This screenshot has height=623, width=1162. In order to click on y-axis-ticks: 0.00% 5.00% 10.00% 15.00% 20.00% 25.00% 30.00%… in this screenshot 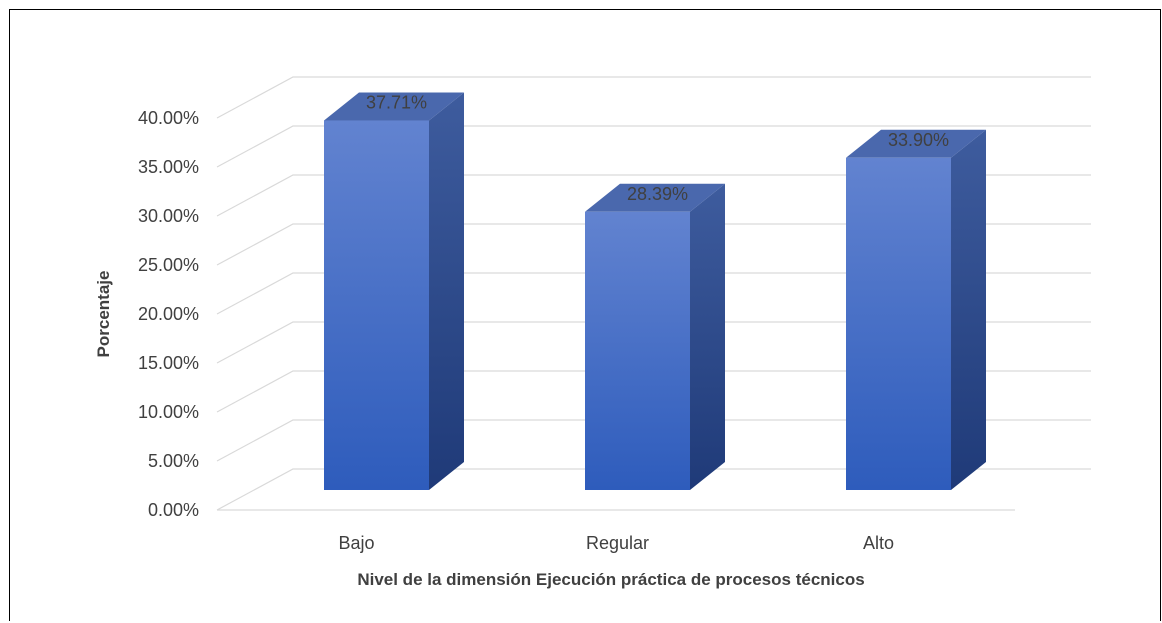, I will do `click(168, 314)`.